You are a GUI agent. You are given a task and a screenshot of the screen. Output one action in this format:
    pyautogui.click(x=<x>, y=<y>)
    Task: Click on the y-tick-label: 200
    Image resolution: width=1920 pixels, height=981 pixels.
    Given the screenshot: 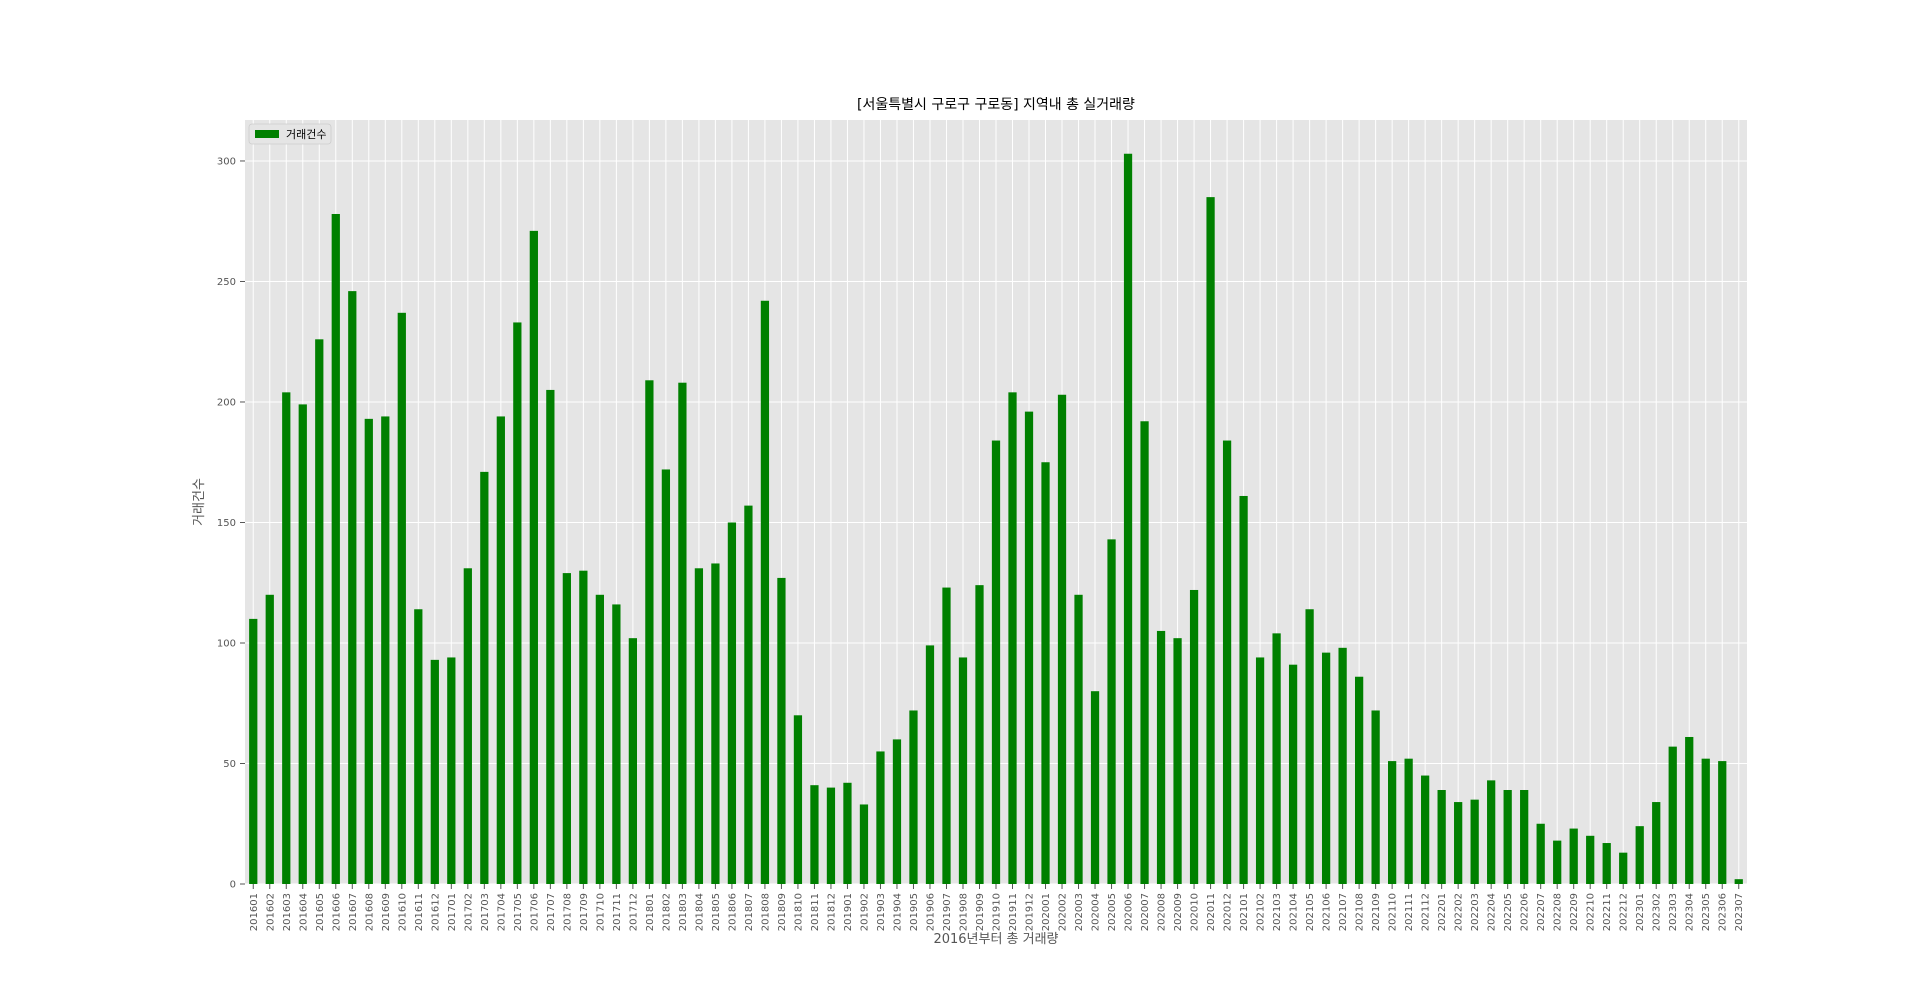 What is the action you would take?
    pyautogui.click(x=226, y=402)
    